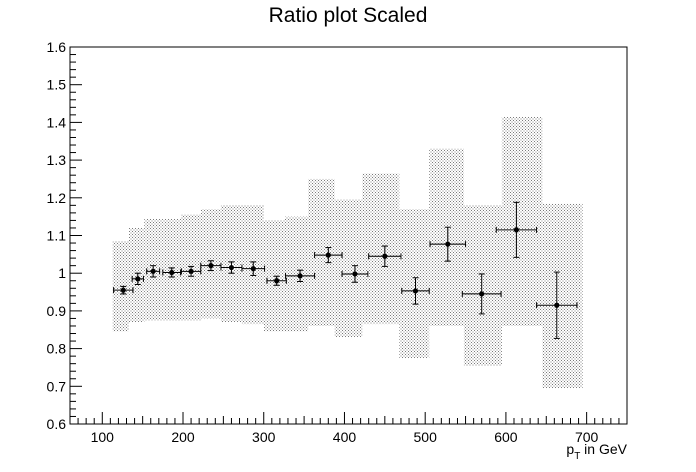 Image resolution: width=696 pixels, height=472 pixels. I want to click on y-tick-label: 1.2, so click(57, 198).